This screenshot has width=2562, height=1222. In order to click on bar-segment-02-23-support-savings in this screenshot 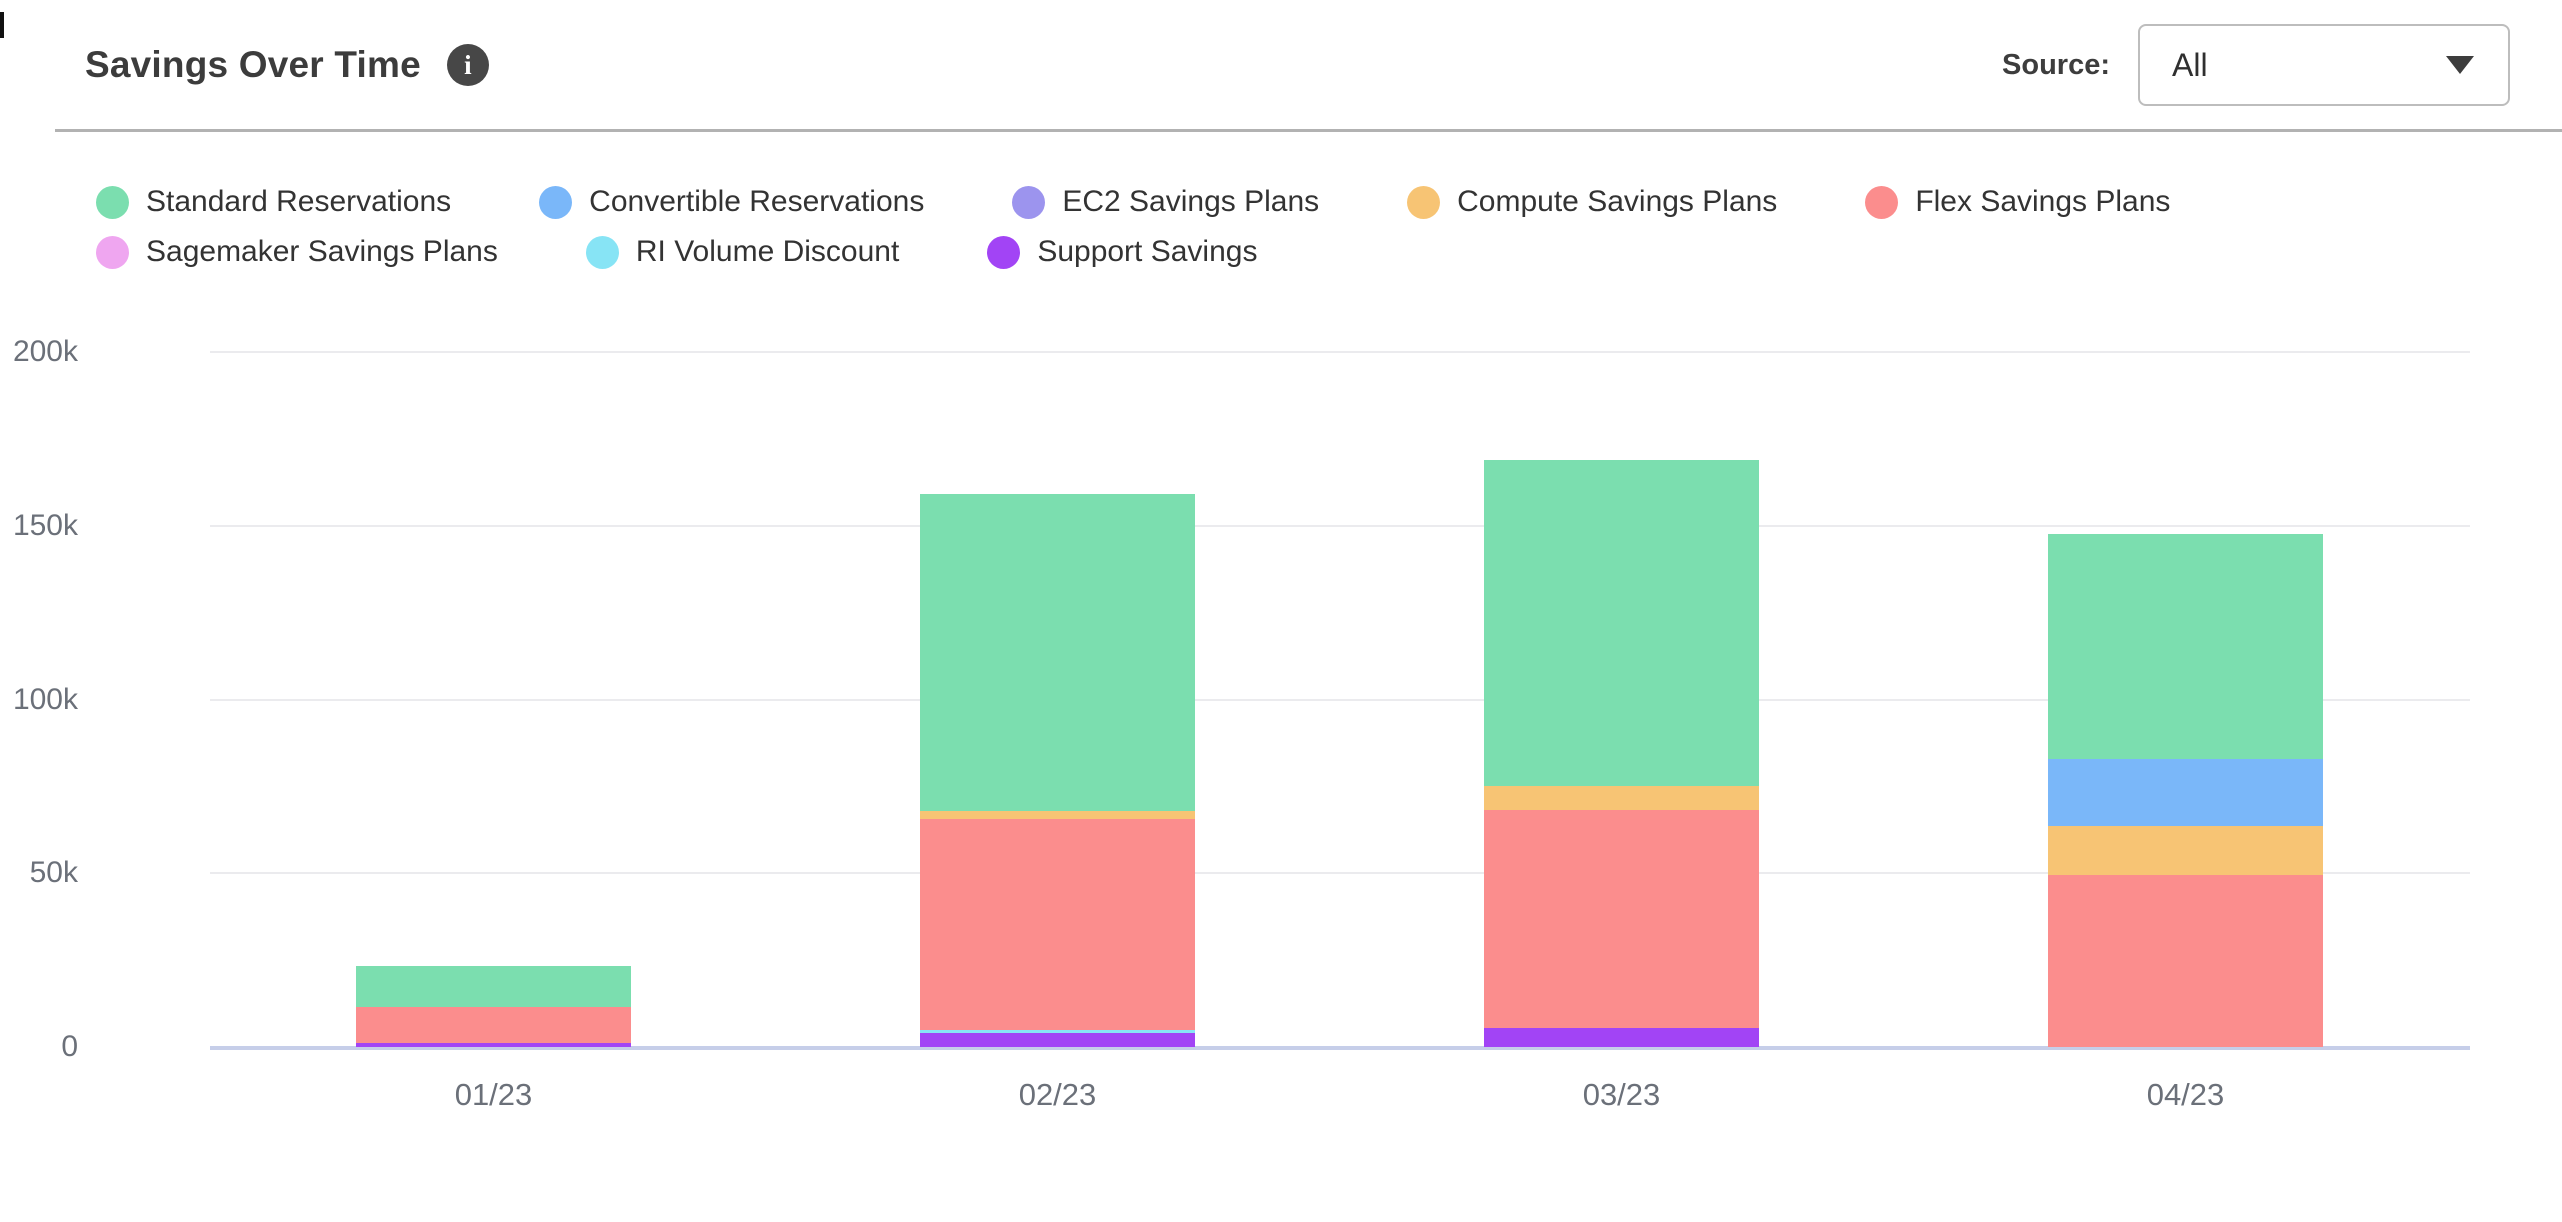, I will do `click(1057, 1040)`.